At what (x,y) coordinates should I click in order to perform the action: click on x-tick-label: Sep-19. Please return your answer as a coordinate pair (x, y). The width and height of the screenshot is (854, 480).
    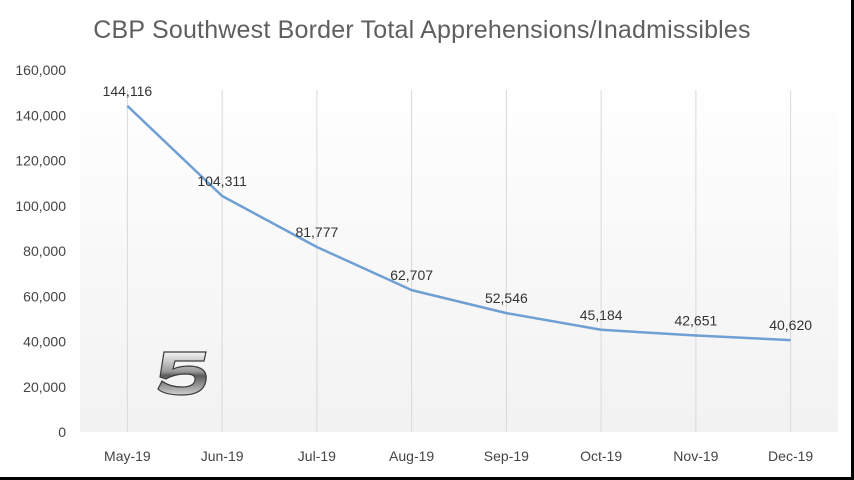
    Looking at the image, I should click on (506, 456).